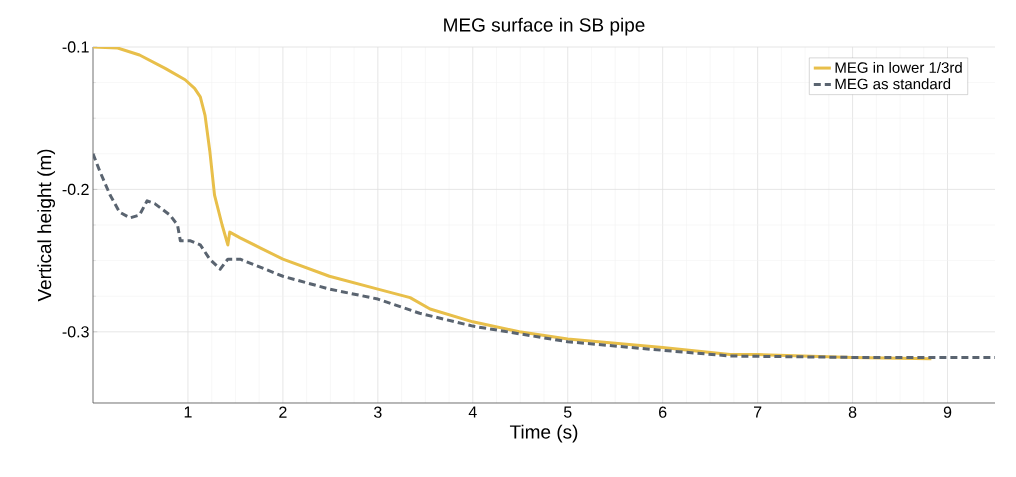 Image resolution: width=1016 pixels, height=477 pixels. Describe the element at coordinates (378, 412) in the screenshot. I see `x-tick-label: 3` at that location.